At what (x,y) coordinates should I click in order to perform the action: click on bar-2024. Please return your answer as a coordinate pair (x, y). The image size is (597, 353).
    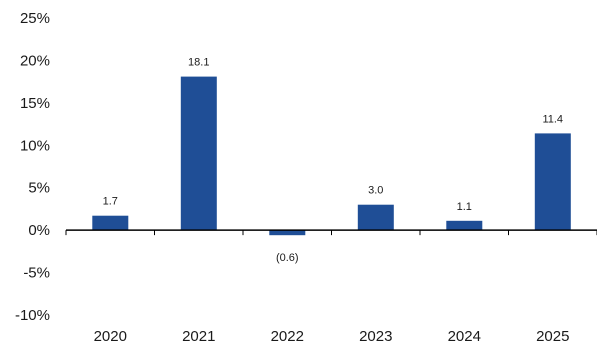
    Looking at the image, I should click on (464, 225).